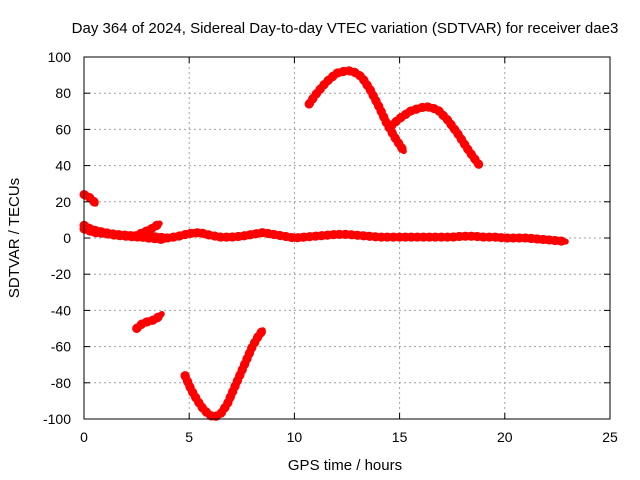 This screenshot has height=480, width=640. I want to click on x-tick-label: 25, so click(610, 437).